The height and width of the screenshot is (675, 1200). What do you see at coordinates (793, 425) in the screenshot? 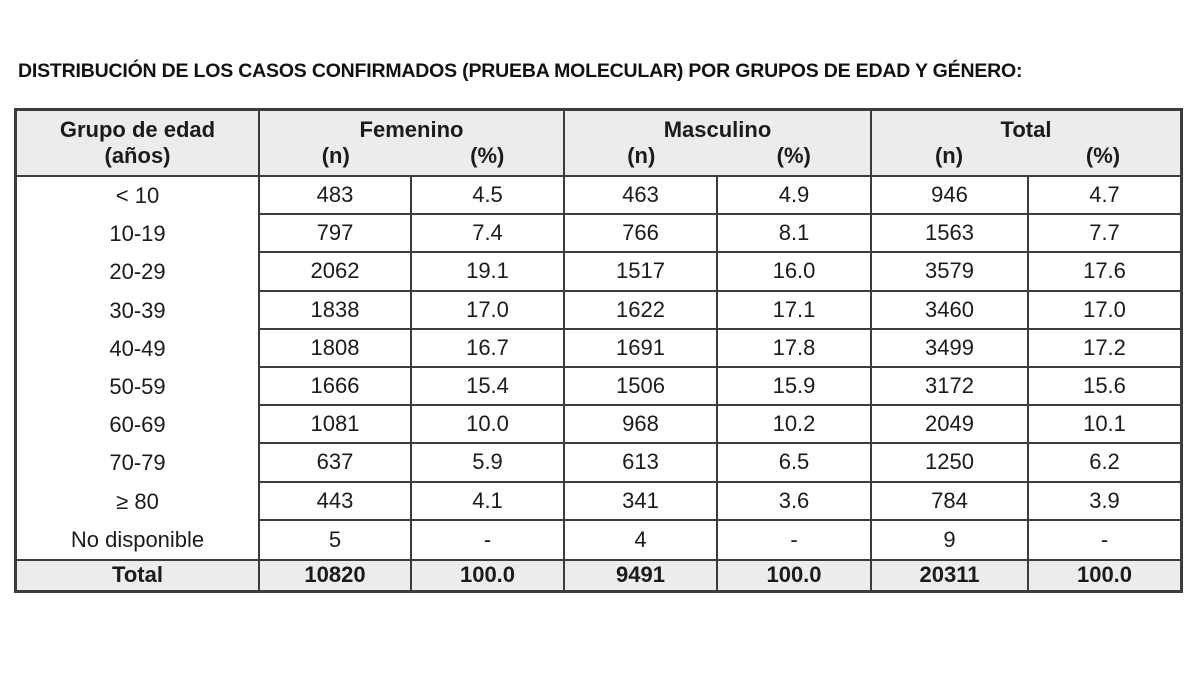
I see `male-percent-cell: 10.2` at bounding box center [793, 425].